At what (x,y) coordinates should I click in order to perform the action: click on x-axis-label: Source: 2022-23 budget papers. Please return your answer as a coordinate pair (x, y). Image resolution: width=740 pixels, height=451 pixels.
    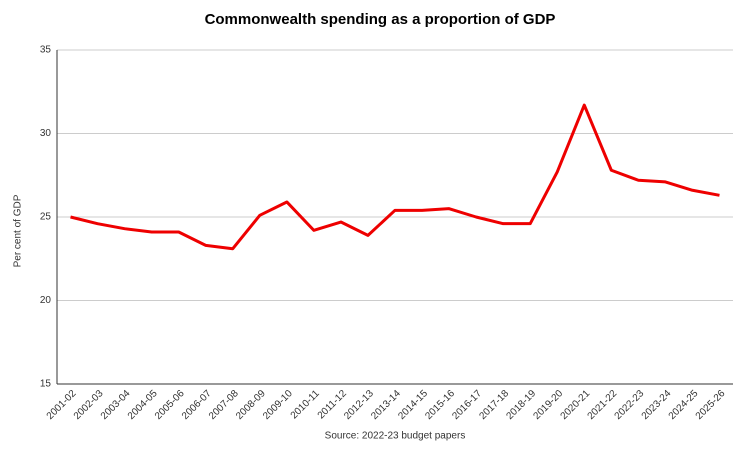
    Looking at the image, I should click on (395, 436).